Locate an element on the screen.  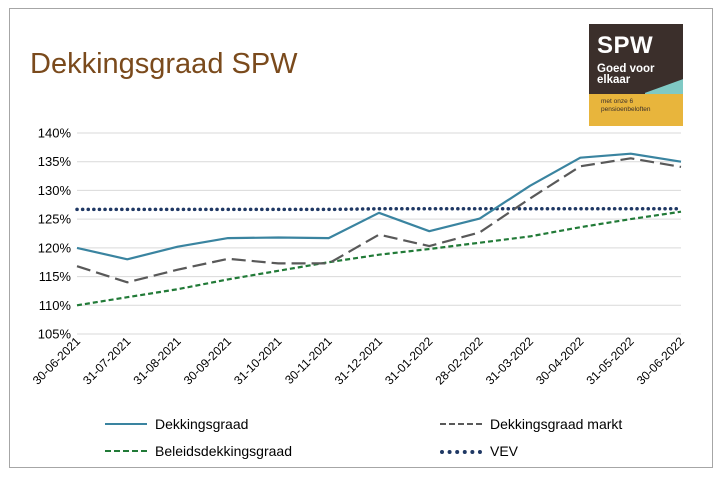
series-line-vev is located at coordinates (379, 209).